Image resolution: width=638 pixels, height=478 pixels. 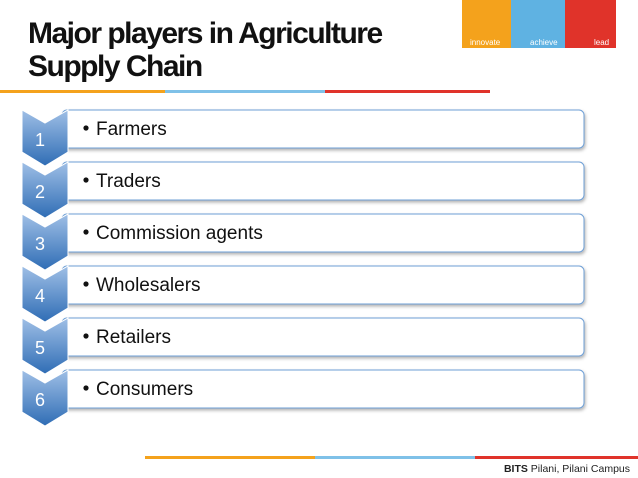 I want to click on footer: BITS Pilani, Pilani Campus, so click(x=567, y=469).